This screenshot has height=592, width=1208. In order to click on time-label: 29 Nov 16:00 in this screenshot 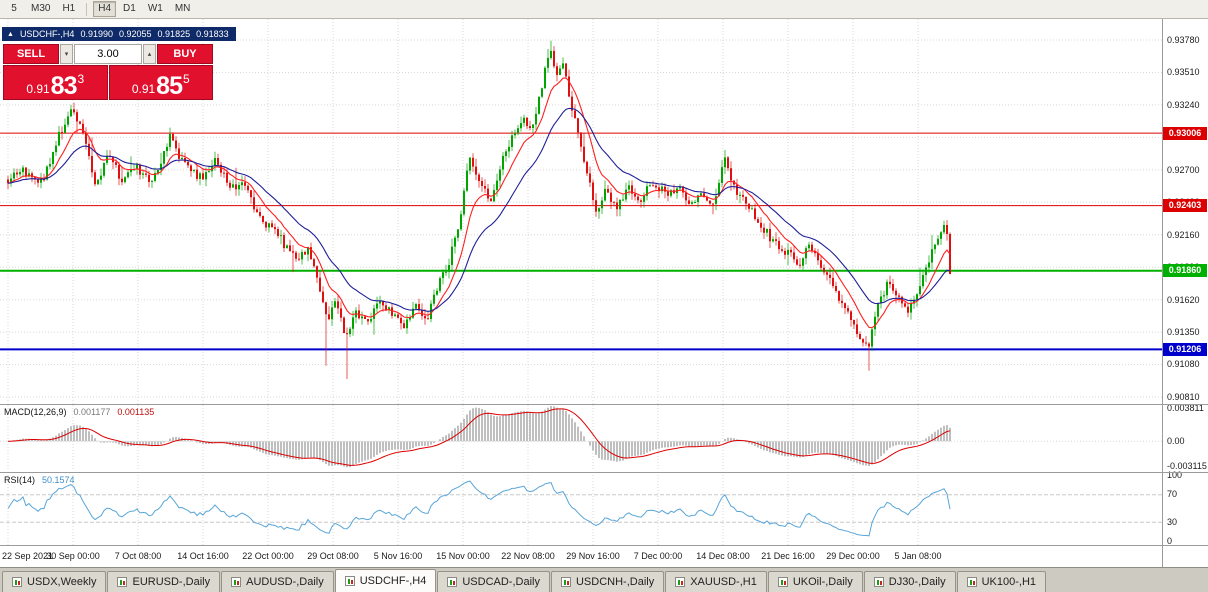, I will do `click(593, 556)`.